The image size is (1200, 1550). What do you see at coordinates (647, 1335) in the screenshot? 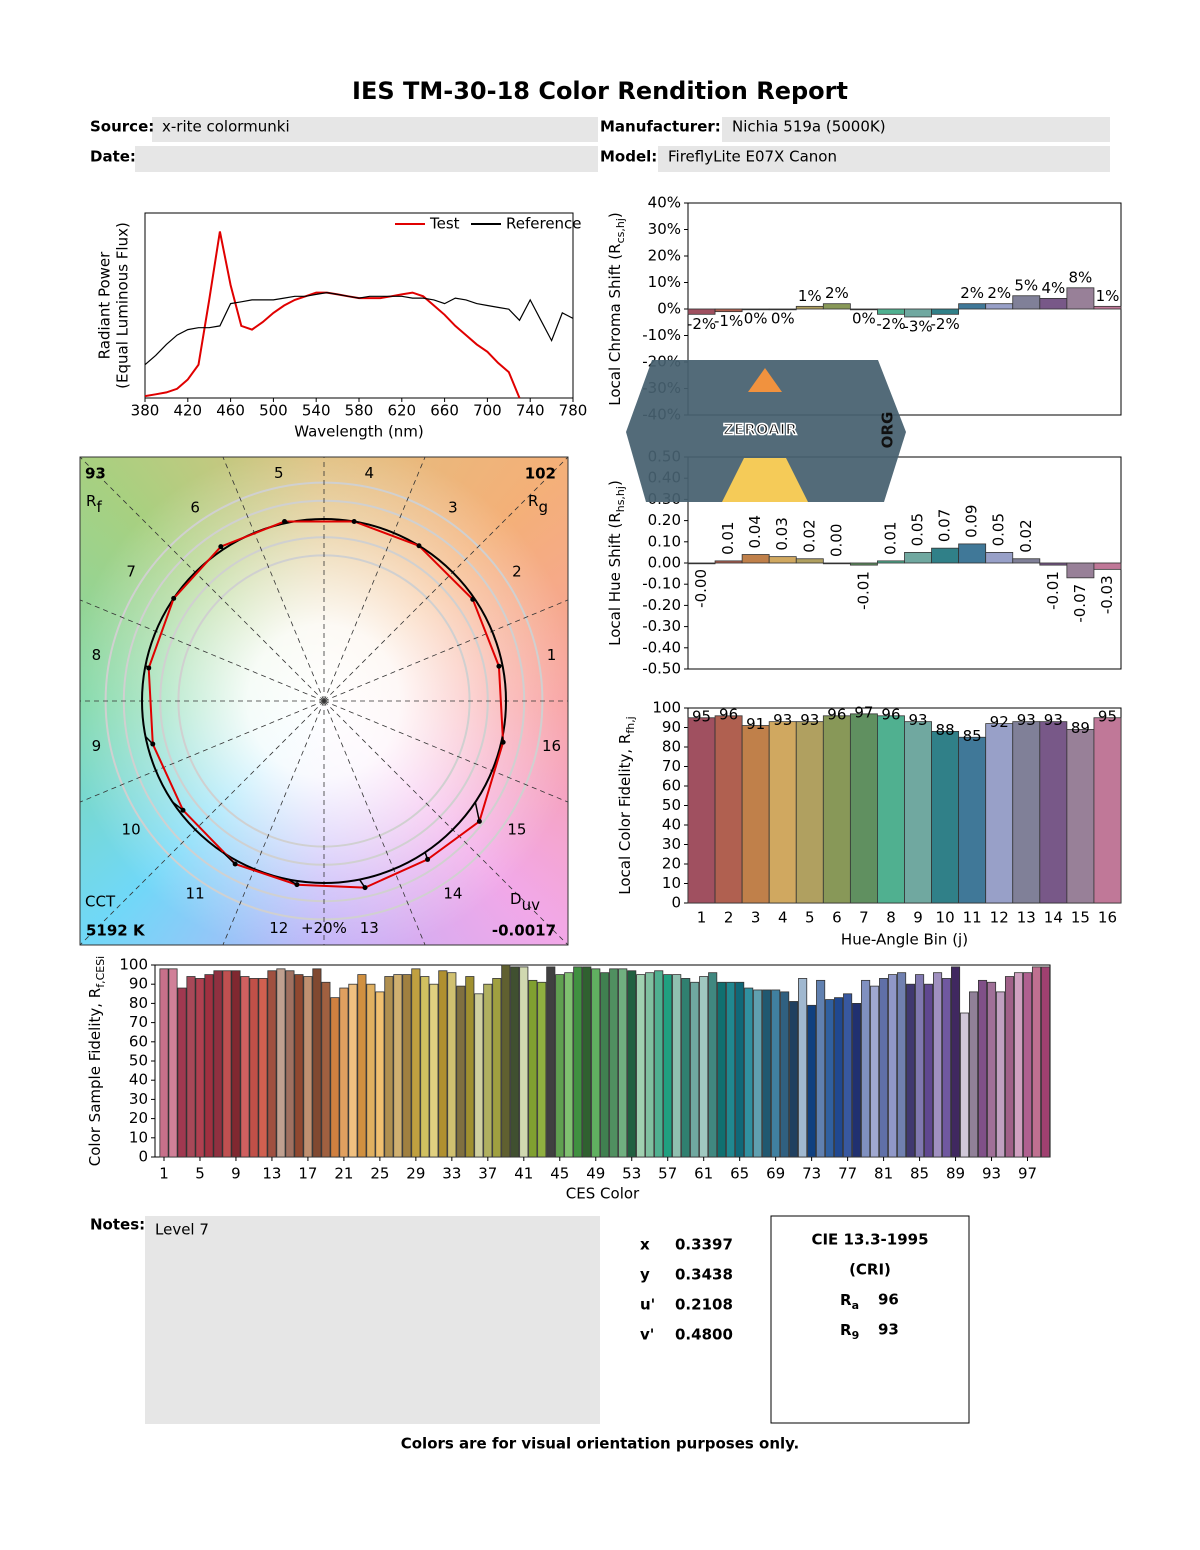
I see `coordinate-label: v'` at bounding box center [647, 1335].